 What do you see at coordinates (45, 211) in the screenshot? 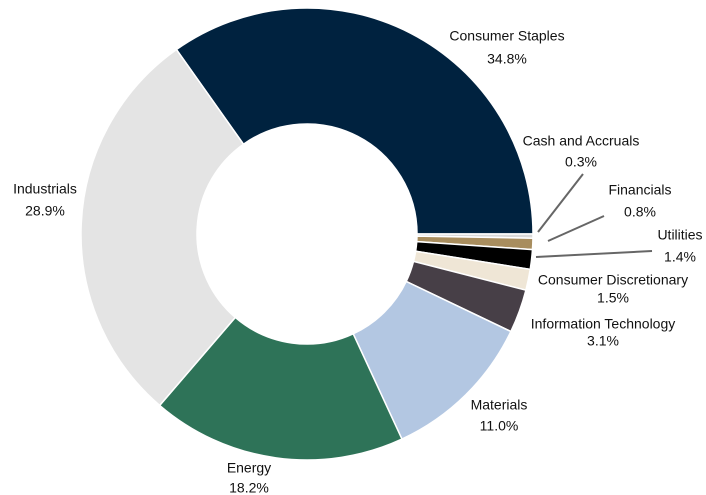
I see `value-label: 28.9%` at bounding box center [45, 211].